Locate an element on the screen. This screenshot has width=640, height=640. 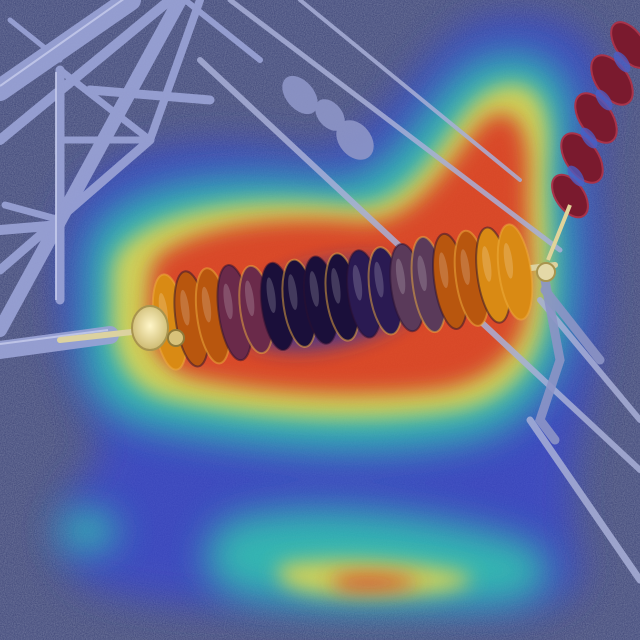
right-insulator-string is located at coordinates (593, 141).